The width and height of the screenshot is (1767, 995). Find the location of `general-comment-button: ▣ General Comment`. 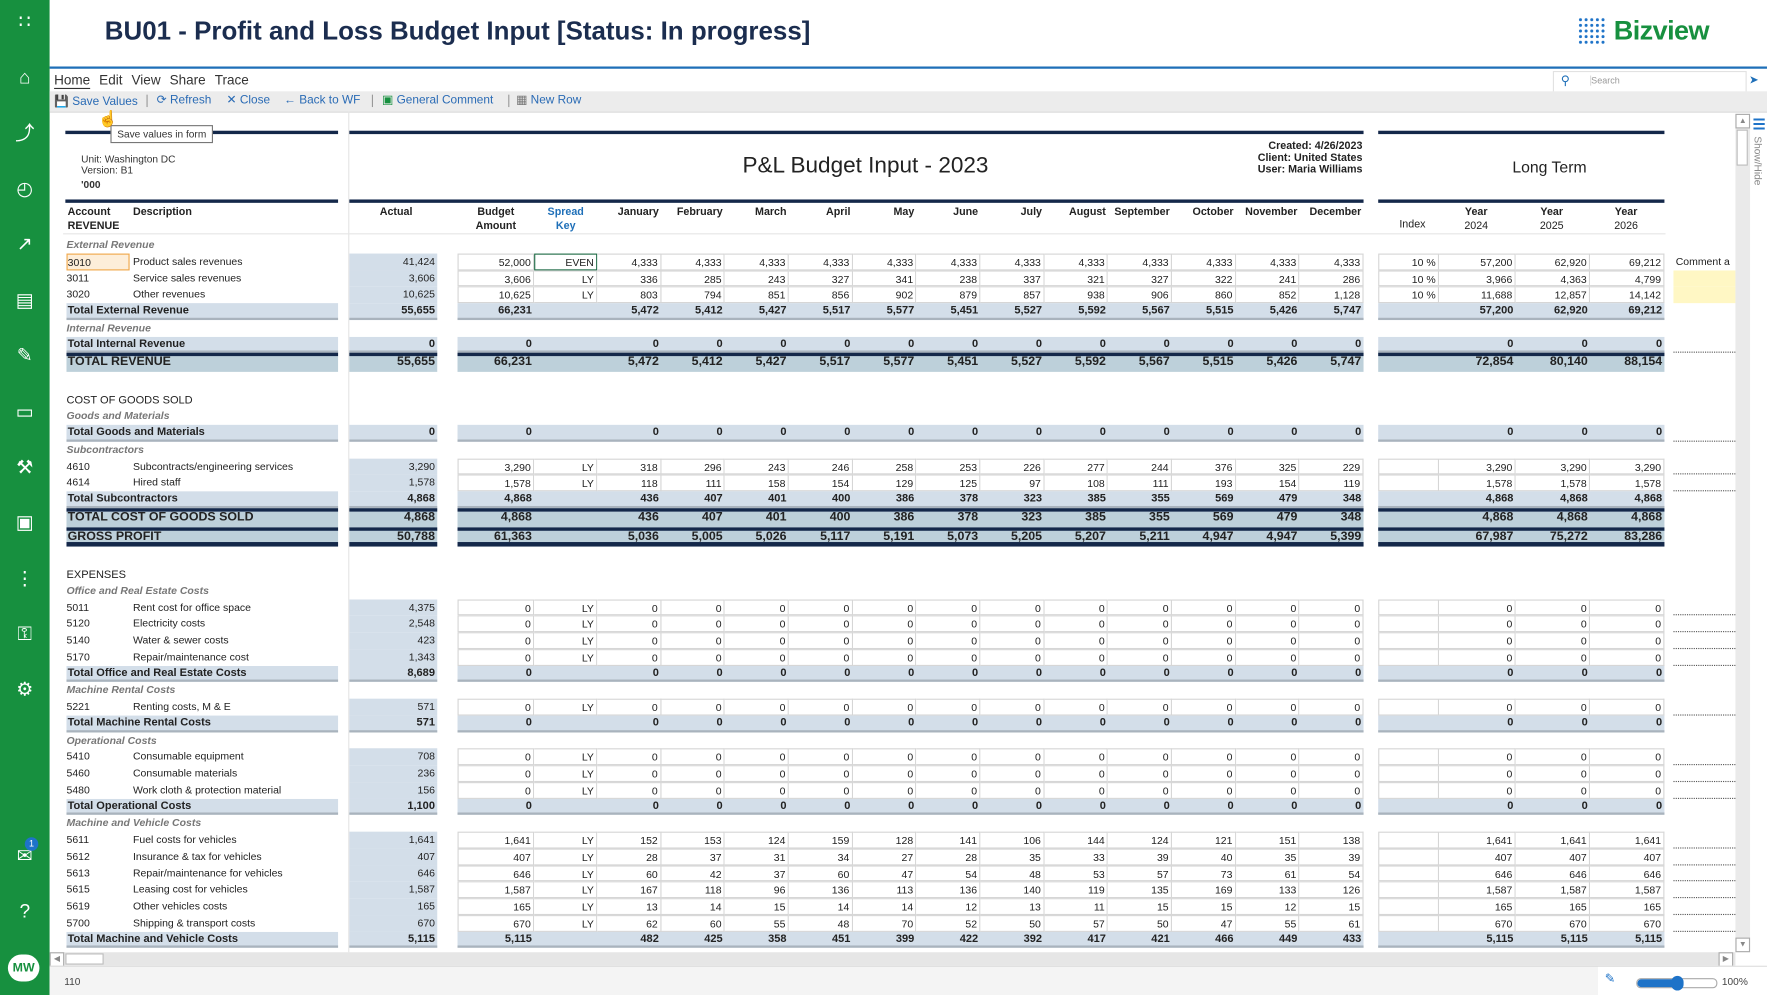

general-comment-button: ▣ General Comment is located at coordinates (437, 101).